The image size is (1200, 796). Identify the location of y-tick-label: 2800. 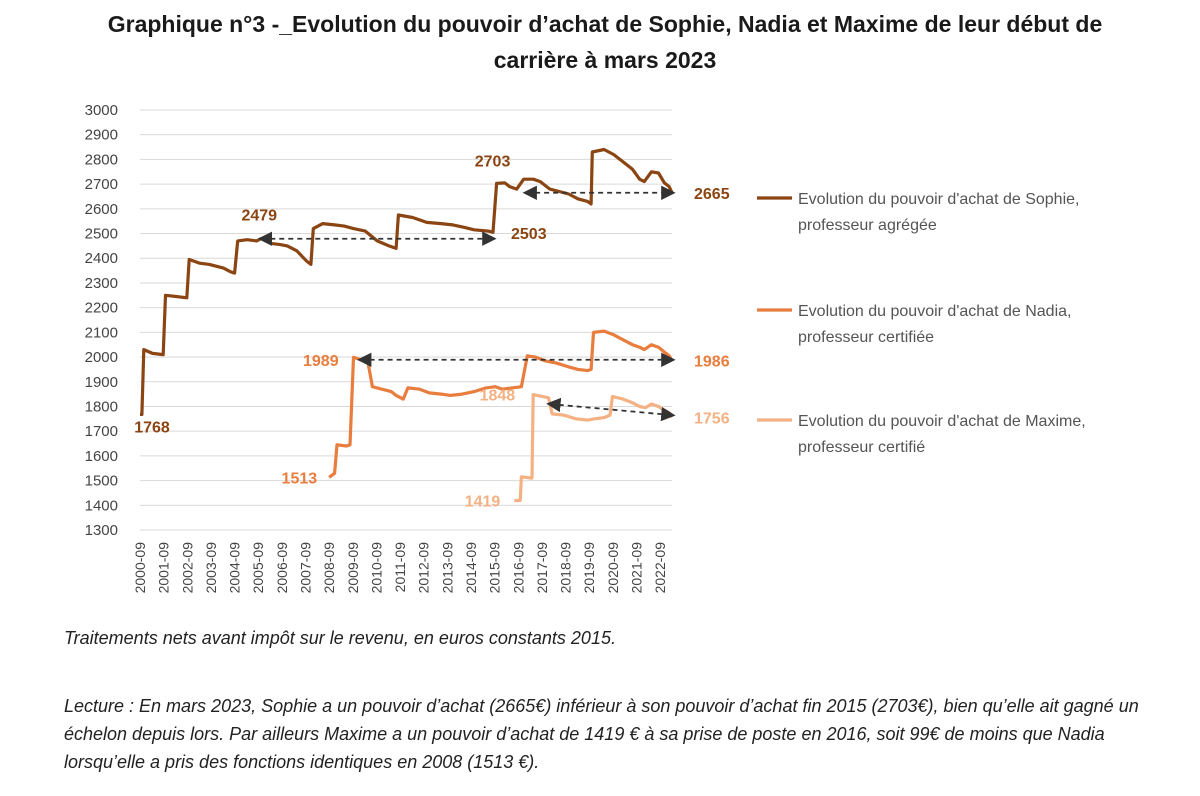
(101, 159).